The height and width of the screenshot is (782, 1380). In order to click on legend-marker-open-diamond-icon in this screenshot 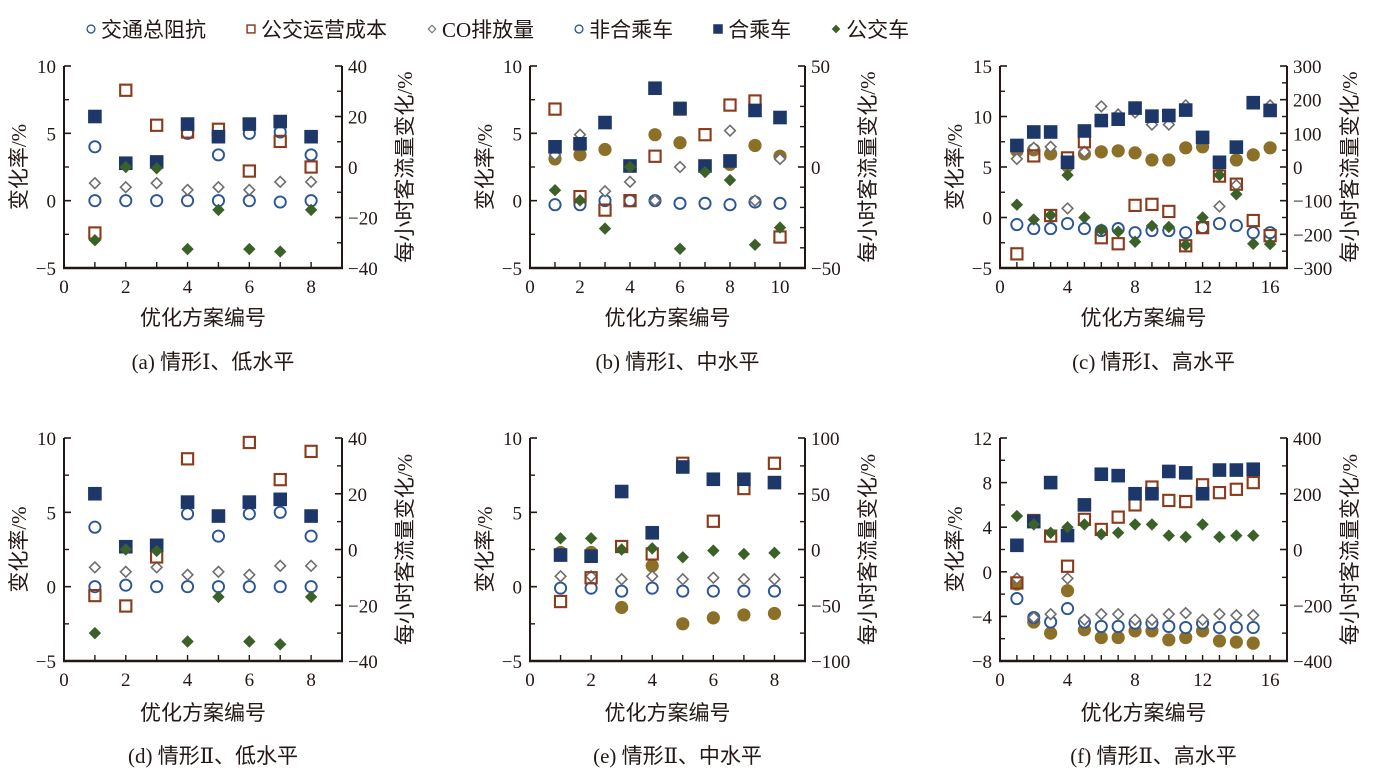, I will do `click(432, 29)`.